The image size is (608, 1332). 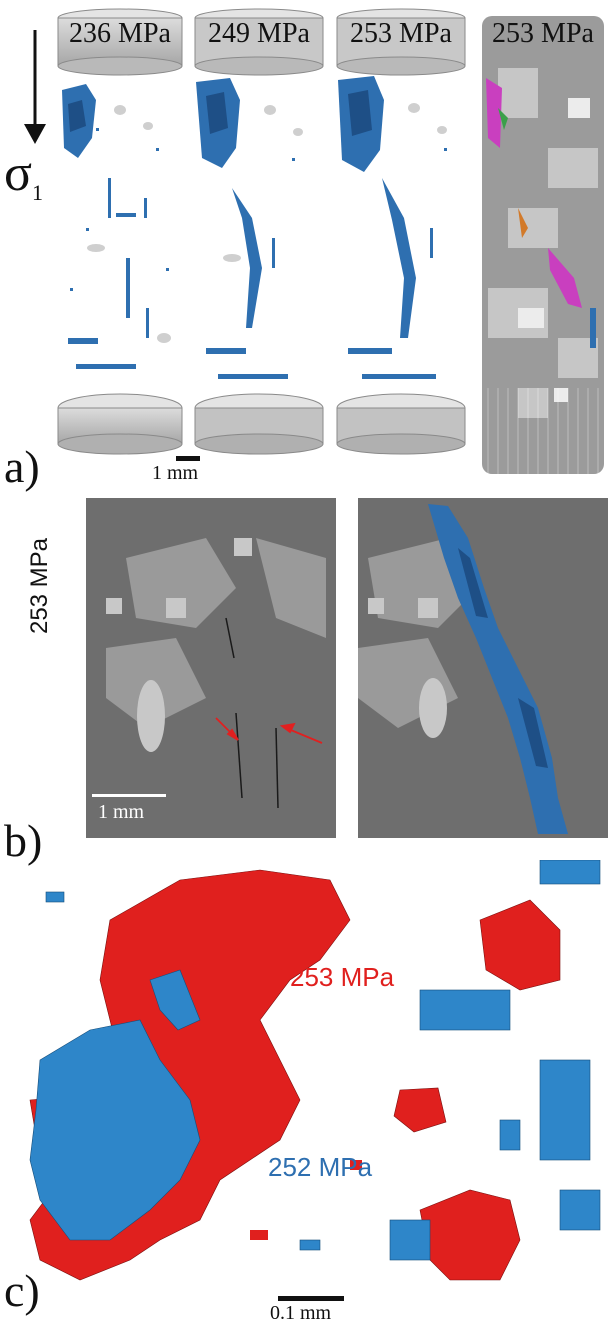 I want to click on ct-slice-right, so click(x=483, y=668).